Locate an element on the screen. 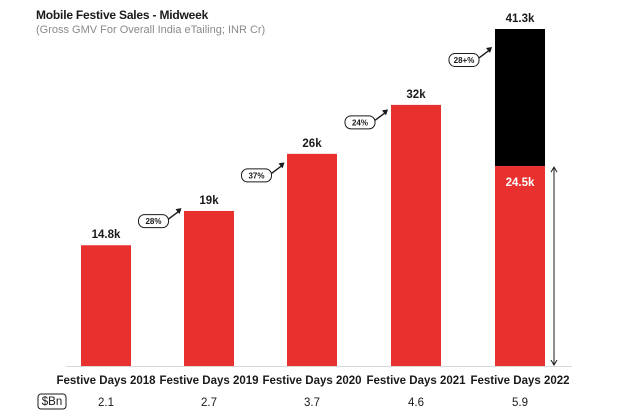 The height and width of the screenshot is (413, 620). bar-value-label: 32k is located at coordinates (416, 95).